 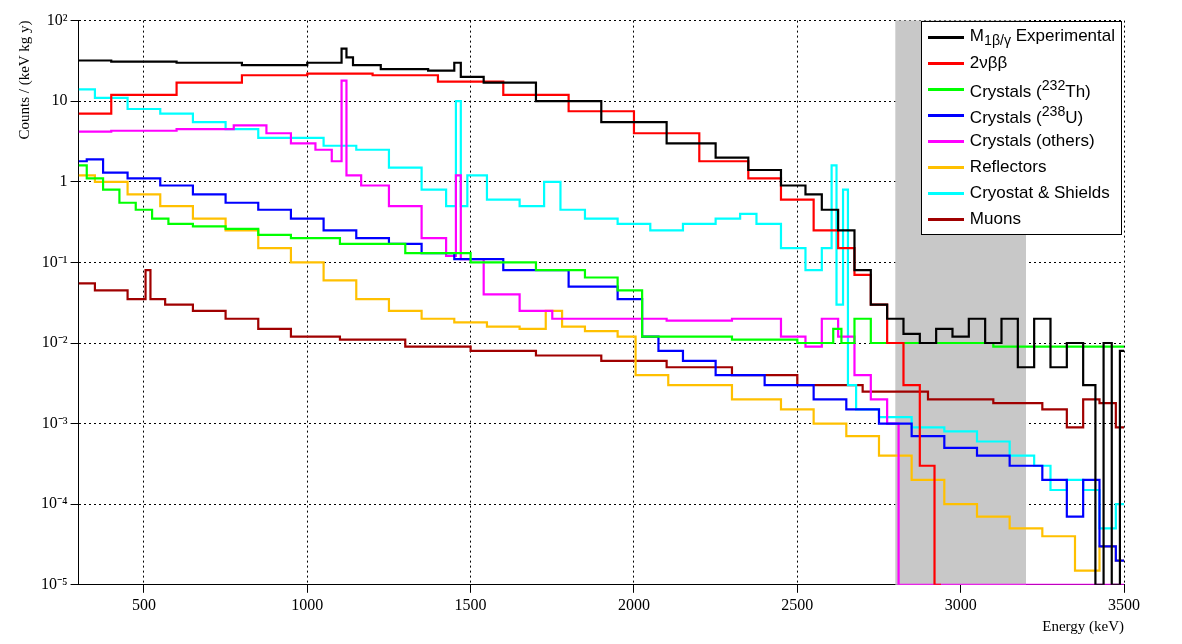 I want to click on x-tick-label: 1000, so click(x=307, y=604).